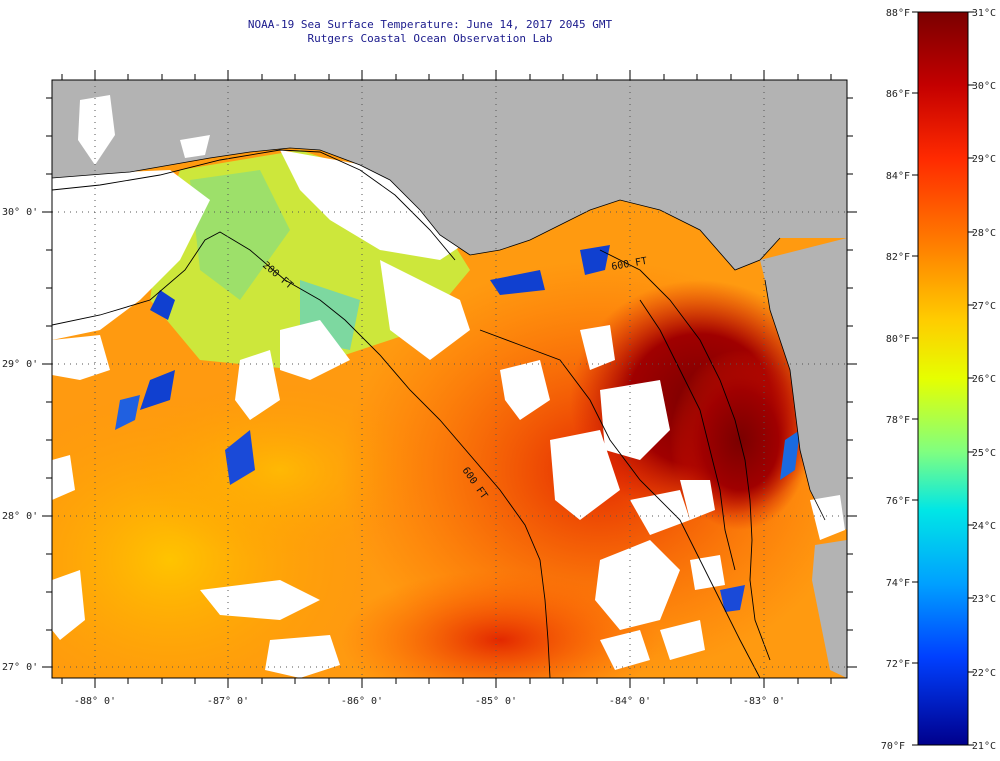 This screenshot has height=761, width=1000. I want to click on chart-subtitle: Rutgers Coastal Ocean Observation Lab, so click(430, 38).